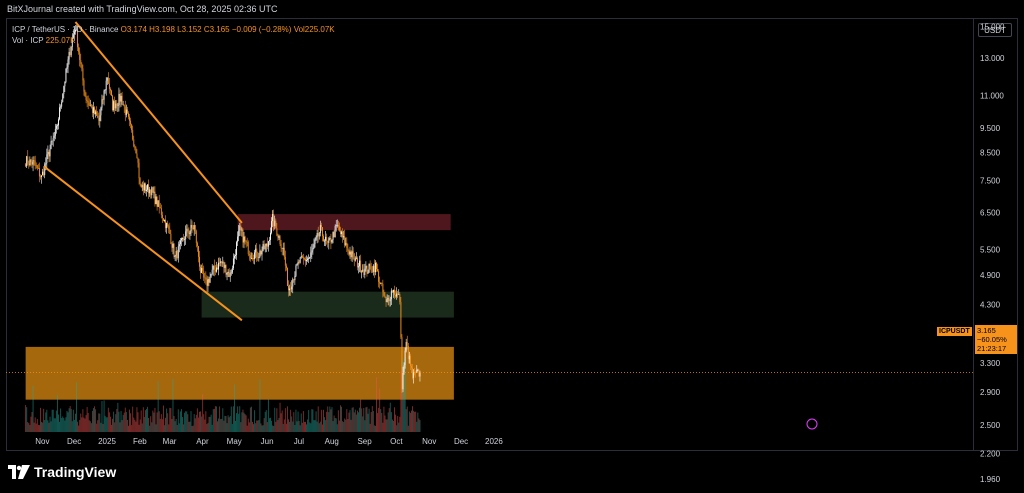  I want to click on legend-volume-label: Vol · ICP, so click(28, 40).